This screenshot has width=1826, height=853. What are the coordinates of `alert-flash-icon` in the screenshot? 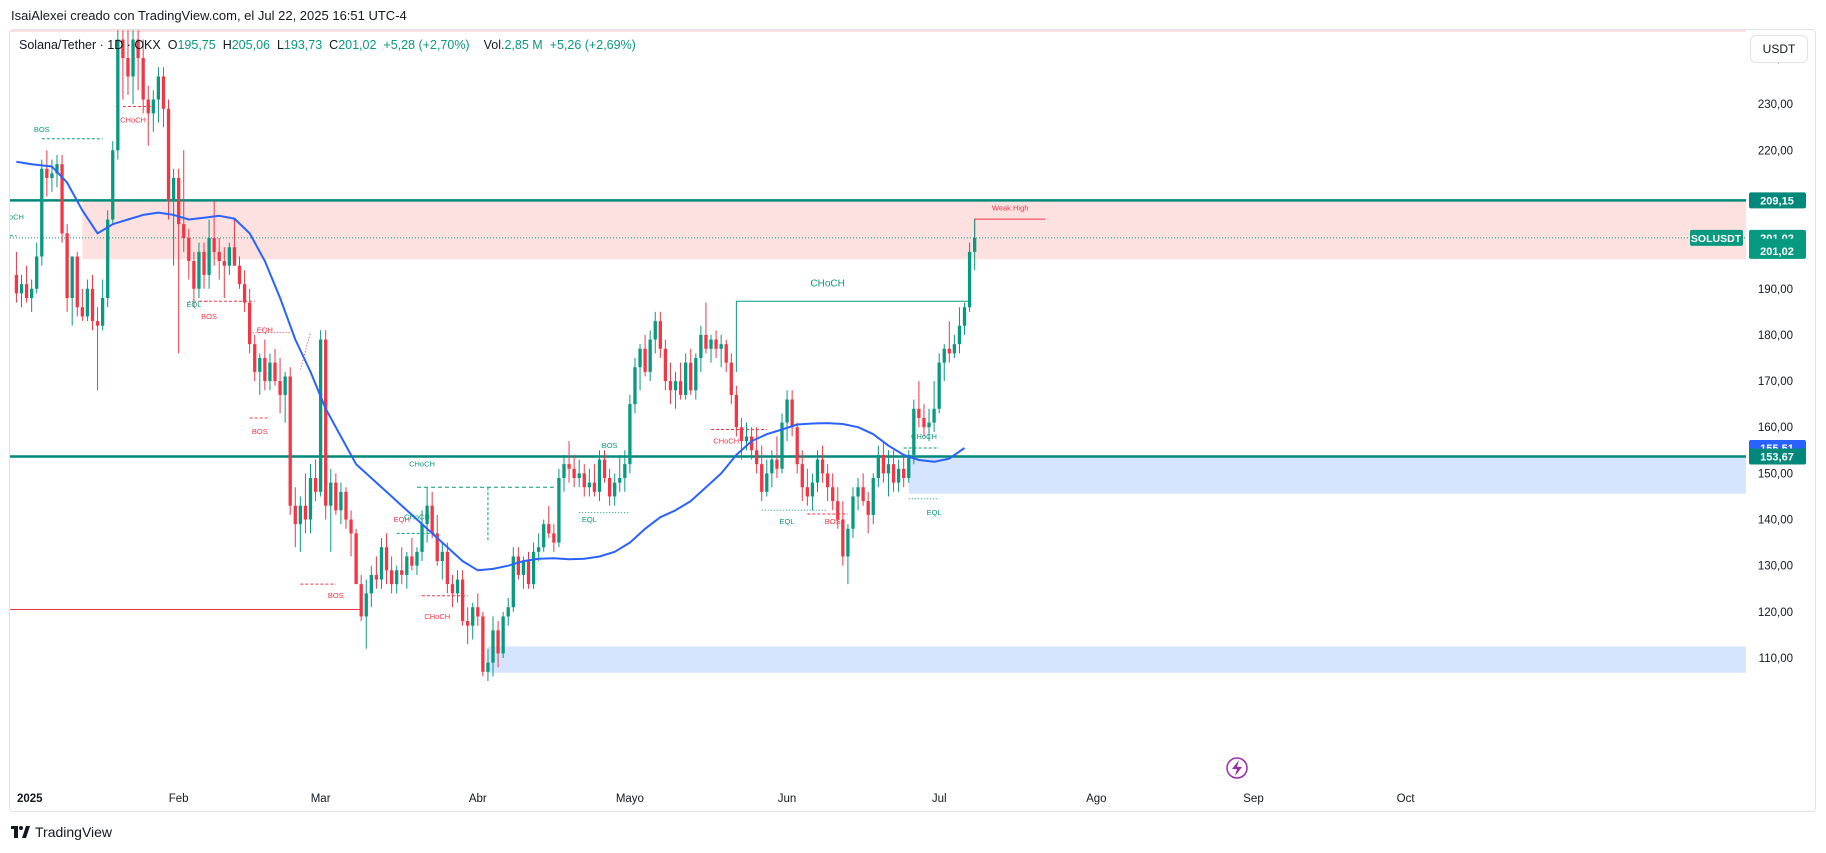 It's located at (1237, 768).